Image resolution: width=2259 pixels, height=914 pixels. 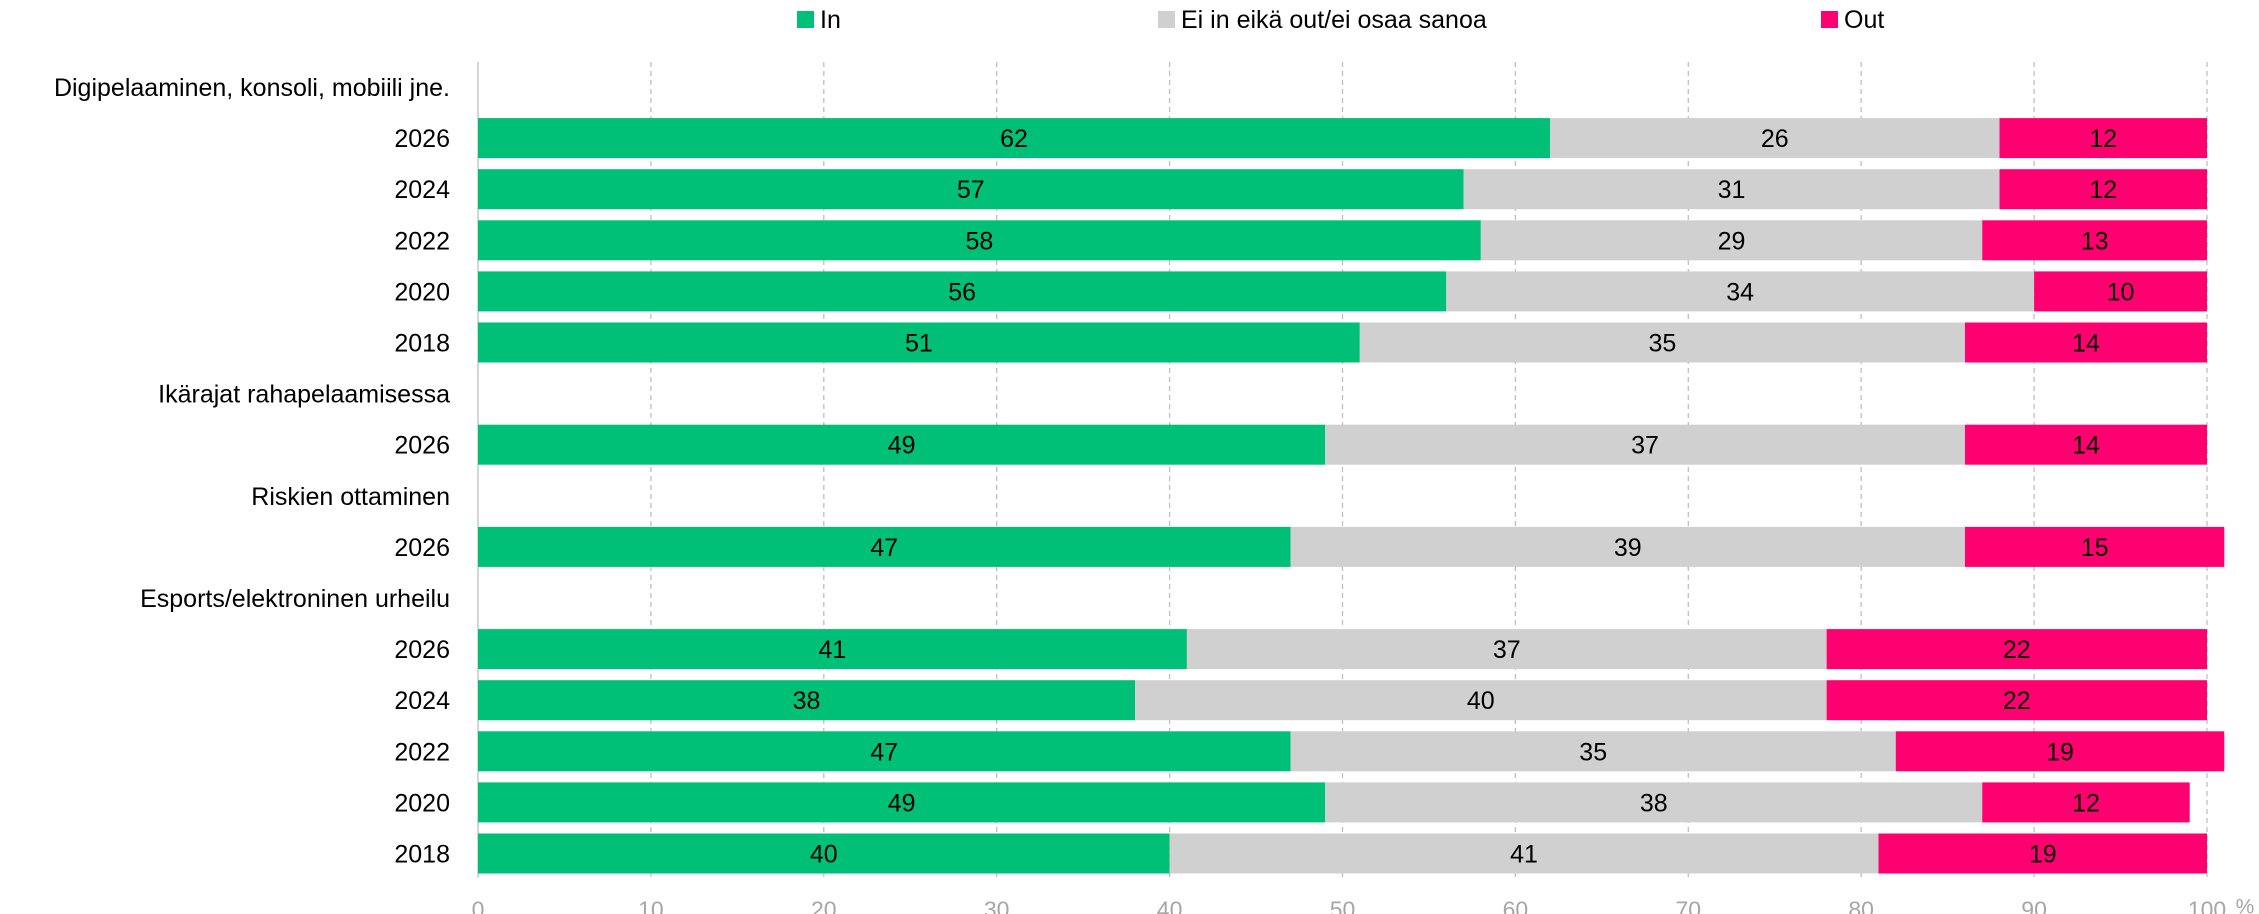 What do you see at coordinates (1689, 905) in the screenshot?
I see `x-tick-label: 70` at bounding box center [1689, 905].